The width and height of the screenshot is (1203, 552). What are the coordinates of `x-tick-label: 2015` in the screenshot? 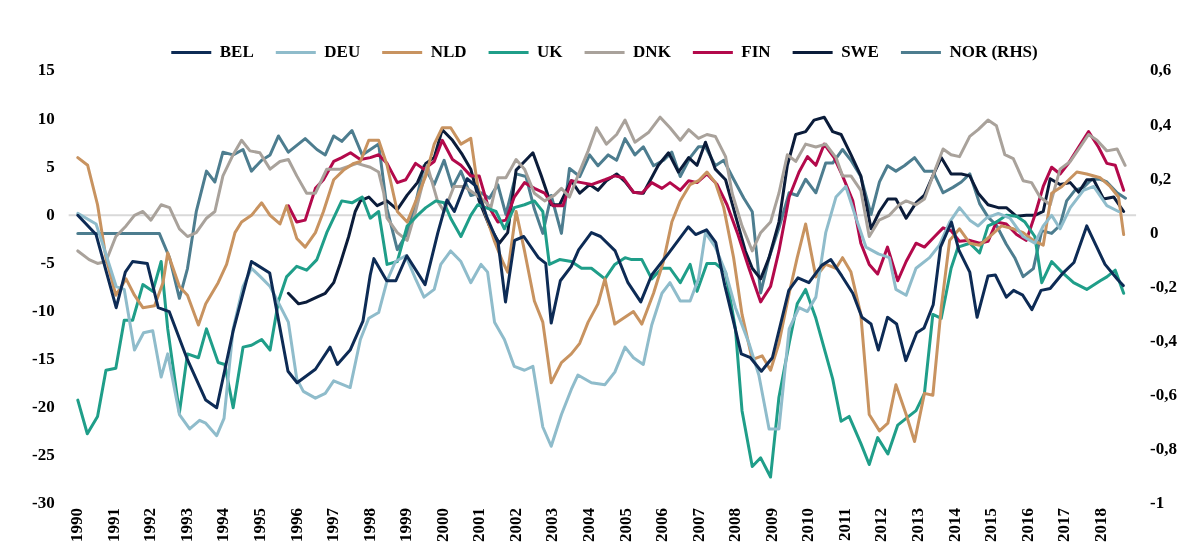 It's located at (991, 525).